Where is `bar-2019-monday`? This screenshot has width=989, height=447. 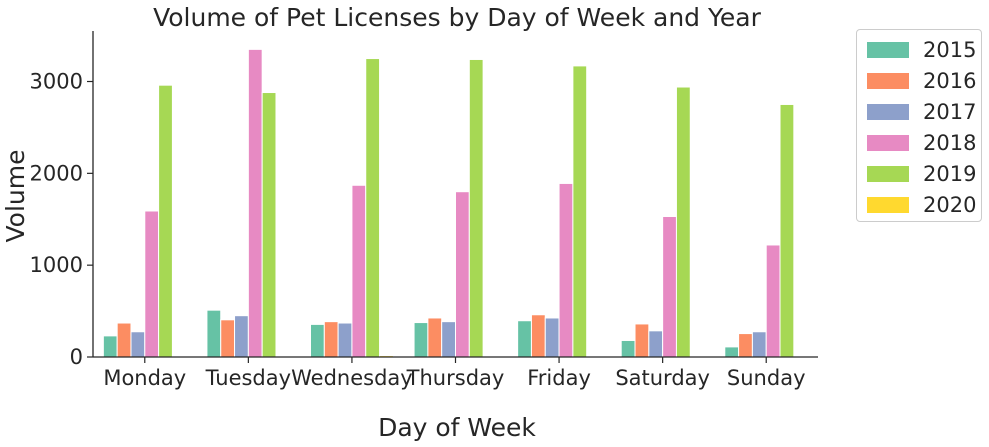 bar-2019-monday is located at coordinates (165, 221).